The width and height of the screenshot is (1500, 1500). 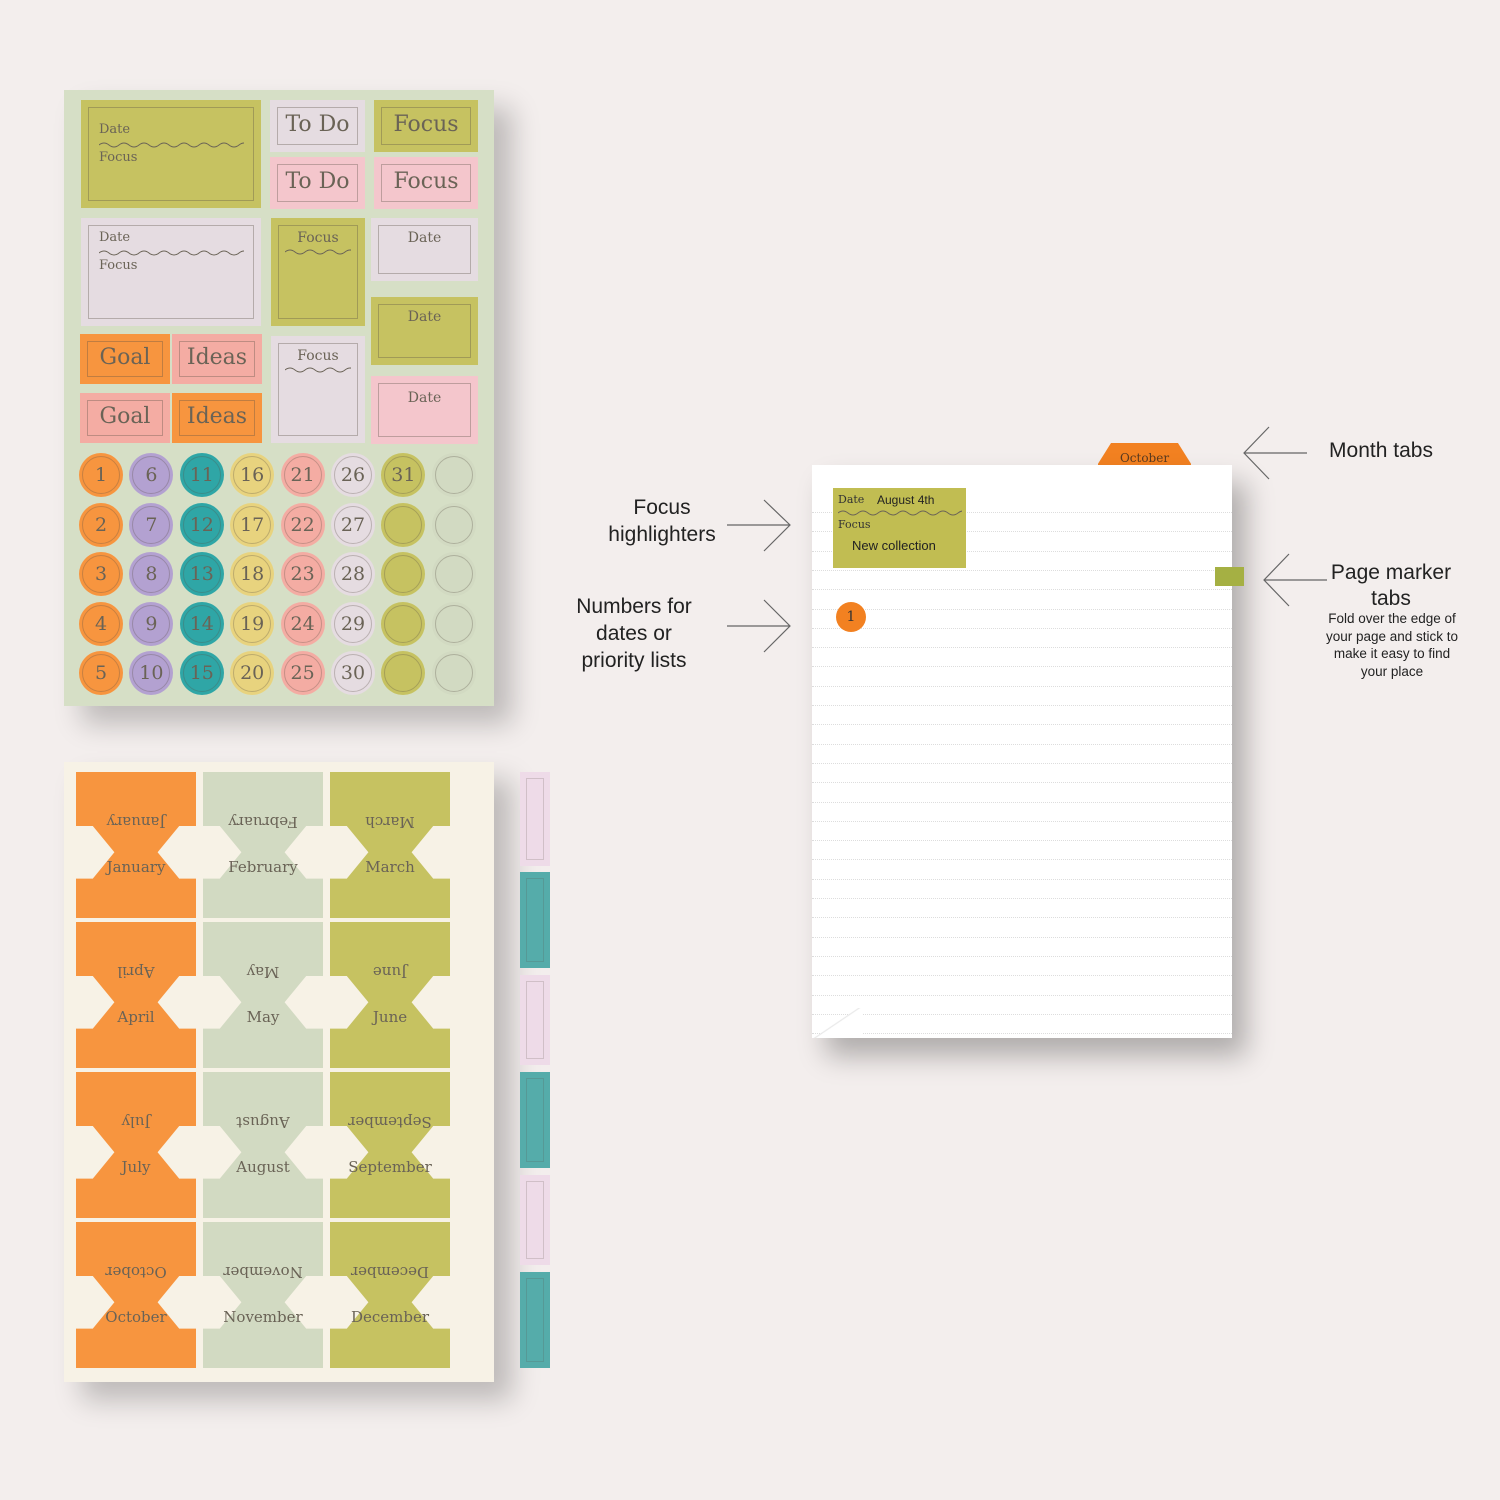 I want to click on focus-highlighter-example: Date August 4th Focus New collection, so click(x=899, y=528).